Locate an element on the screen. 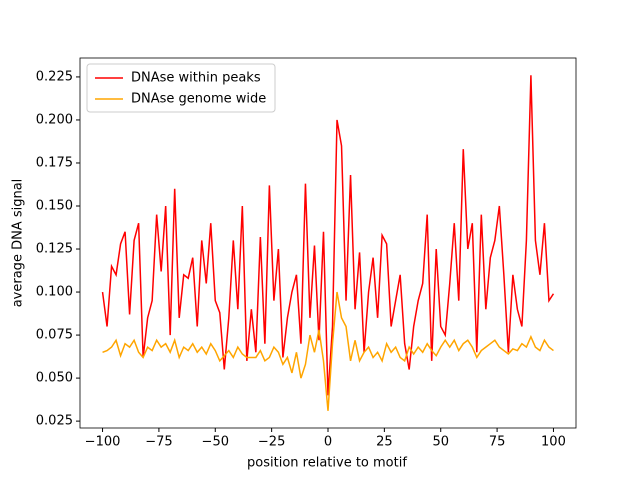 The width and height of the screenshot is (640, 480). x-tick-label: 75 is located at coordinates (497, 442).